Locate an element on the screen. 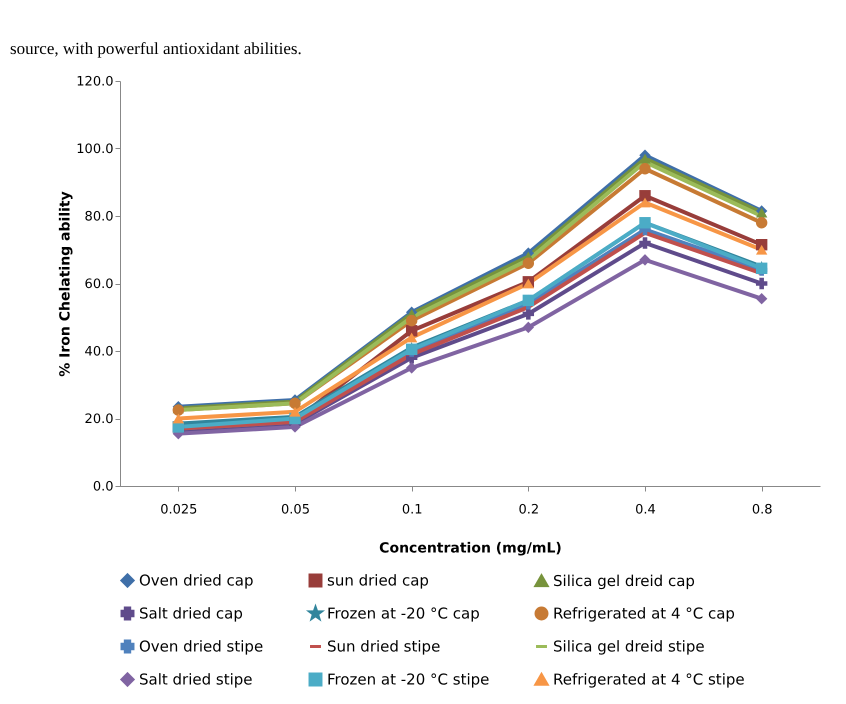 The image size is (846, 704). x-tick-label: 0.2 is located at coordinates (529, 510).